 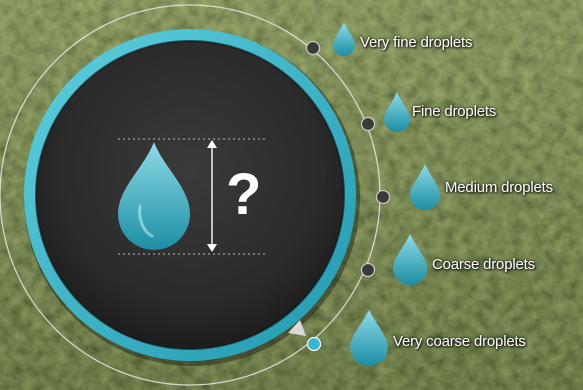 I want to click on unknown-size-symbol: ?, so click(x=244, y=194).